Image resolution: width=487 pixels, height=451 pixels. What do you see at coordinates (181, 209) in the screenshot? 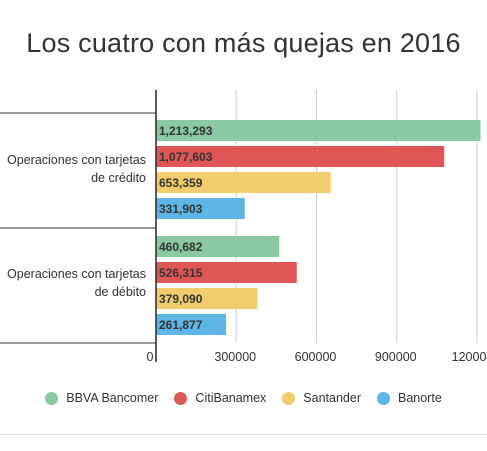
I see `bar-value-label: 331,903` at bounding box center [181, 209].